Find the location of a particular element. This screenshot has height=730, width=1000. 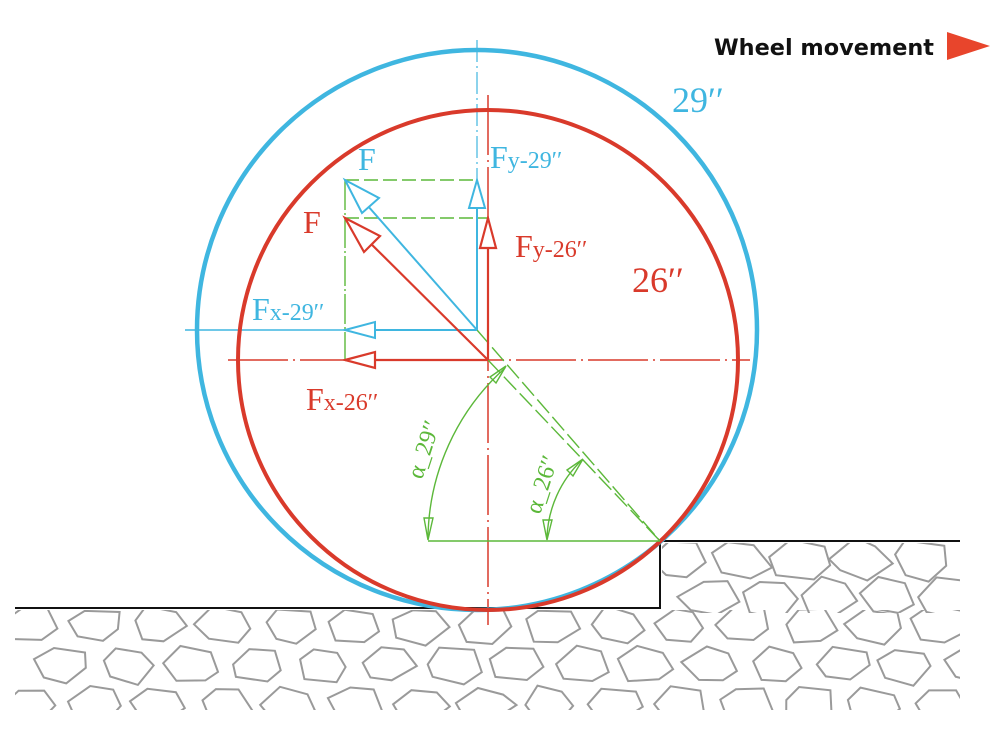

force-29-label: F is located at coordinates (367, 159).